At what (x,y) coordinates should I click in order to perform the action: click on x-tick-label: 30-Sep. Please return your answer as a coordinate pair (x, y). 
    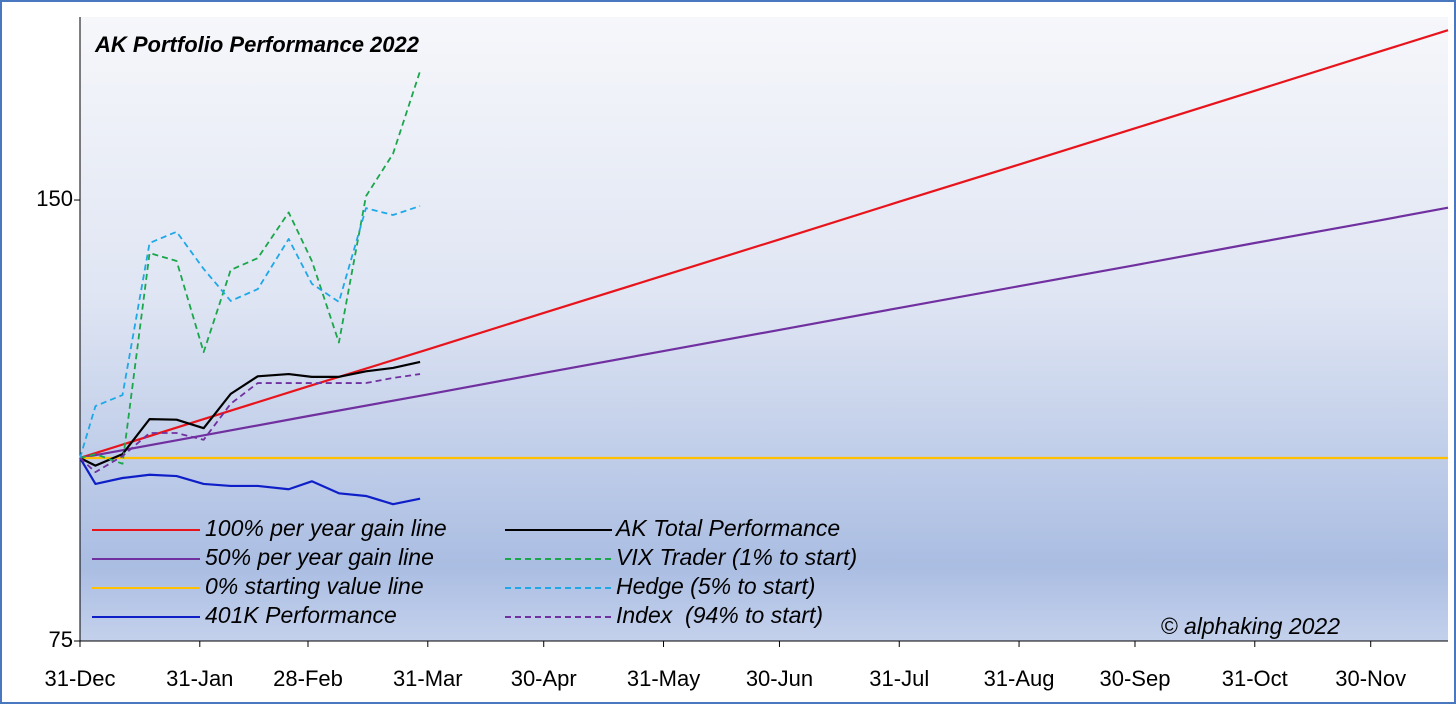
    Looking at the image, I should click on (1135, 678).